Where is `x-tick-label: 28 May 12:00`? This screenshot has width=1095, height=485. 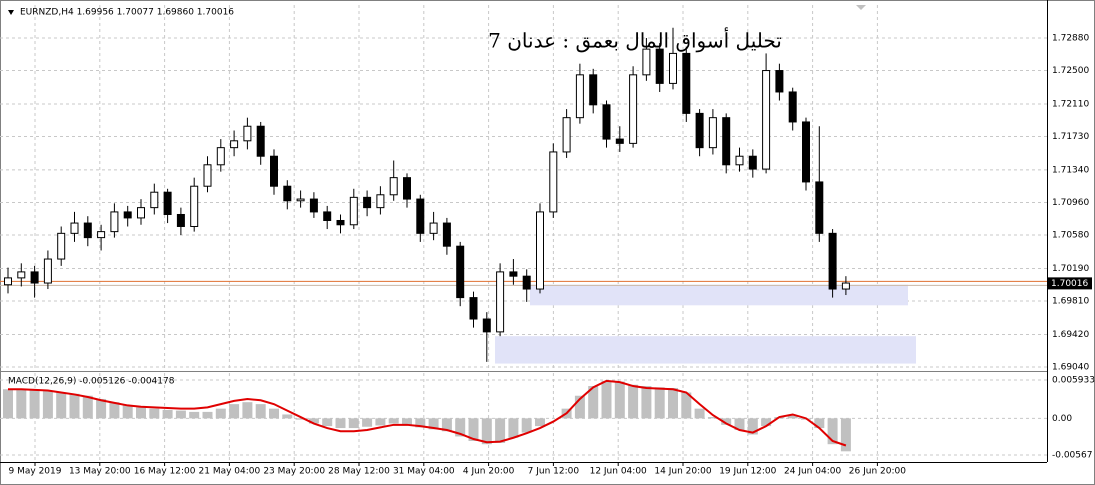 x-tick-label: 28 May 12:00 is located at coordinates (359, 472).